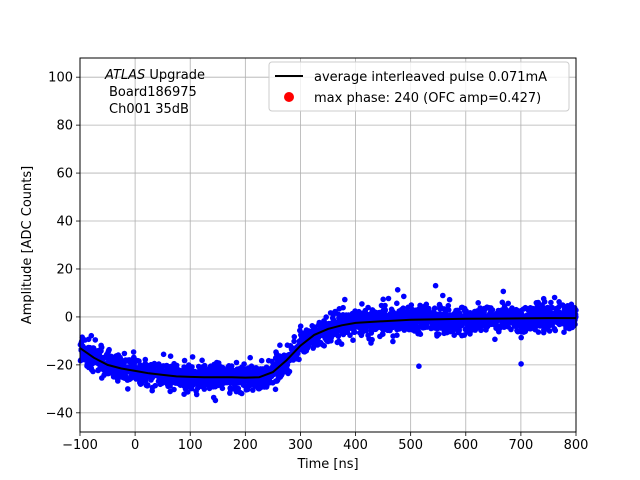  Describe the element at coordinates (60, 78) in the screenshot. I see `y-tick-label: 100` at that location.